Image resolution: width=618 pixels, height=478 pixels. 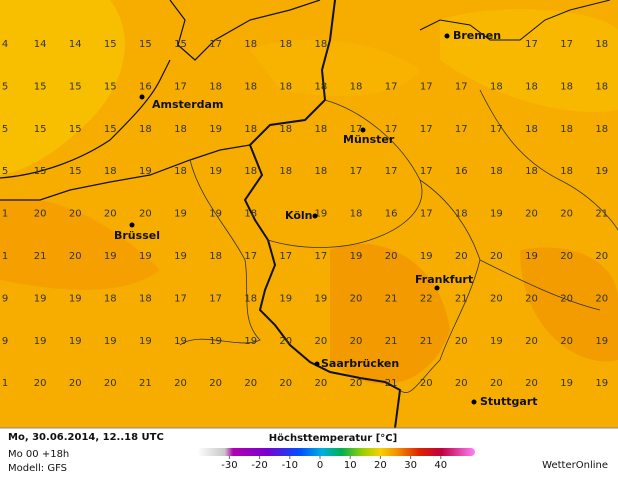 What do you see at coordinates (333, 438) in the screenshot?
I see `legend-title: Höchsttemperatur [°C]` at bounding box center [333, 438].